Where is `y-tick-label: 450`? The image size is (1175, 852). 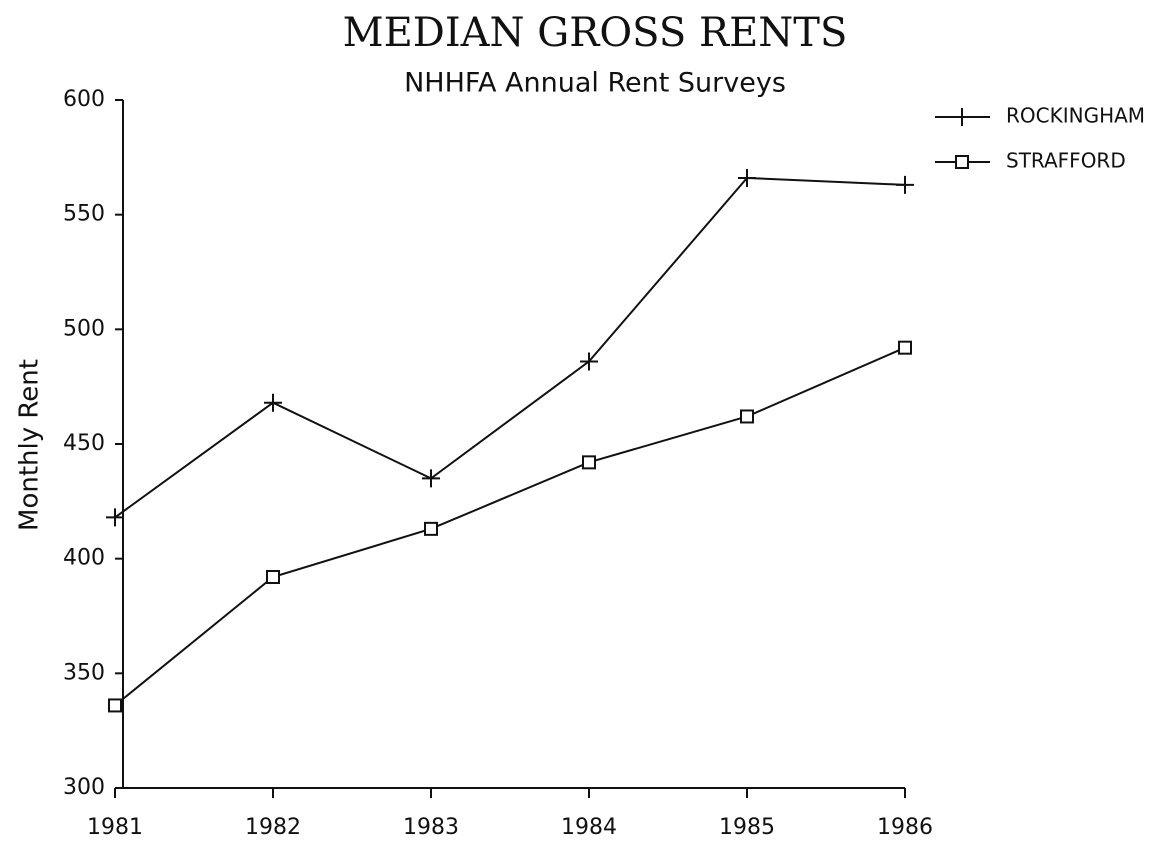
y-tick-label: 450 is located at coordinates (84, 443).